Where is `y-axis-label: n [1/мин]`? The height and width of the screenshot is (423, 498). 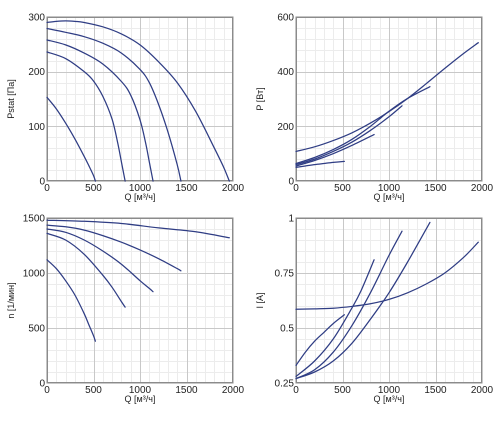 y-axis-label: n [1/мин] is located at coordinates (11, 300).